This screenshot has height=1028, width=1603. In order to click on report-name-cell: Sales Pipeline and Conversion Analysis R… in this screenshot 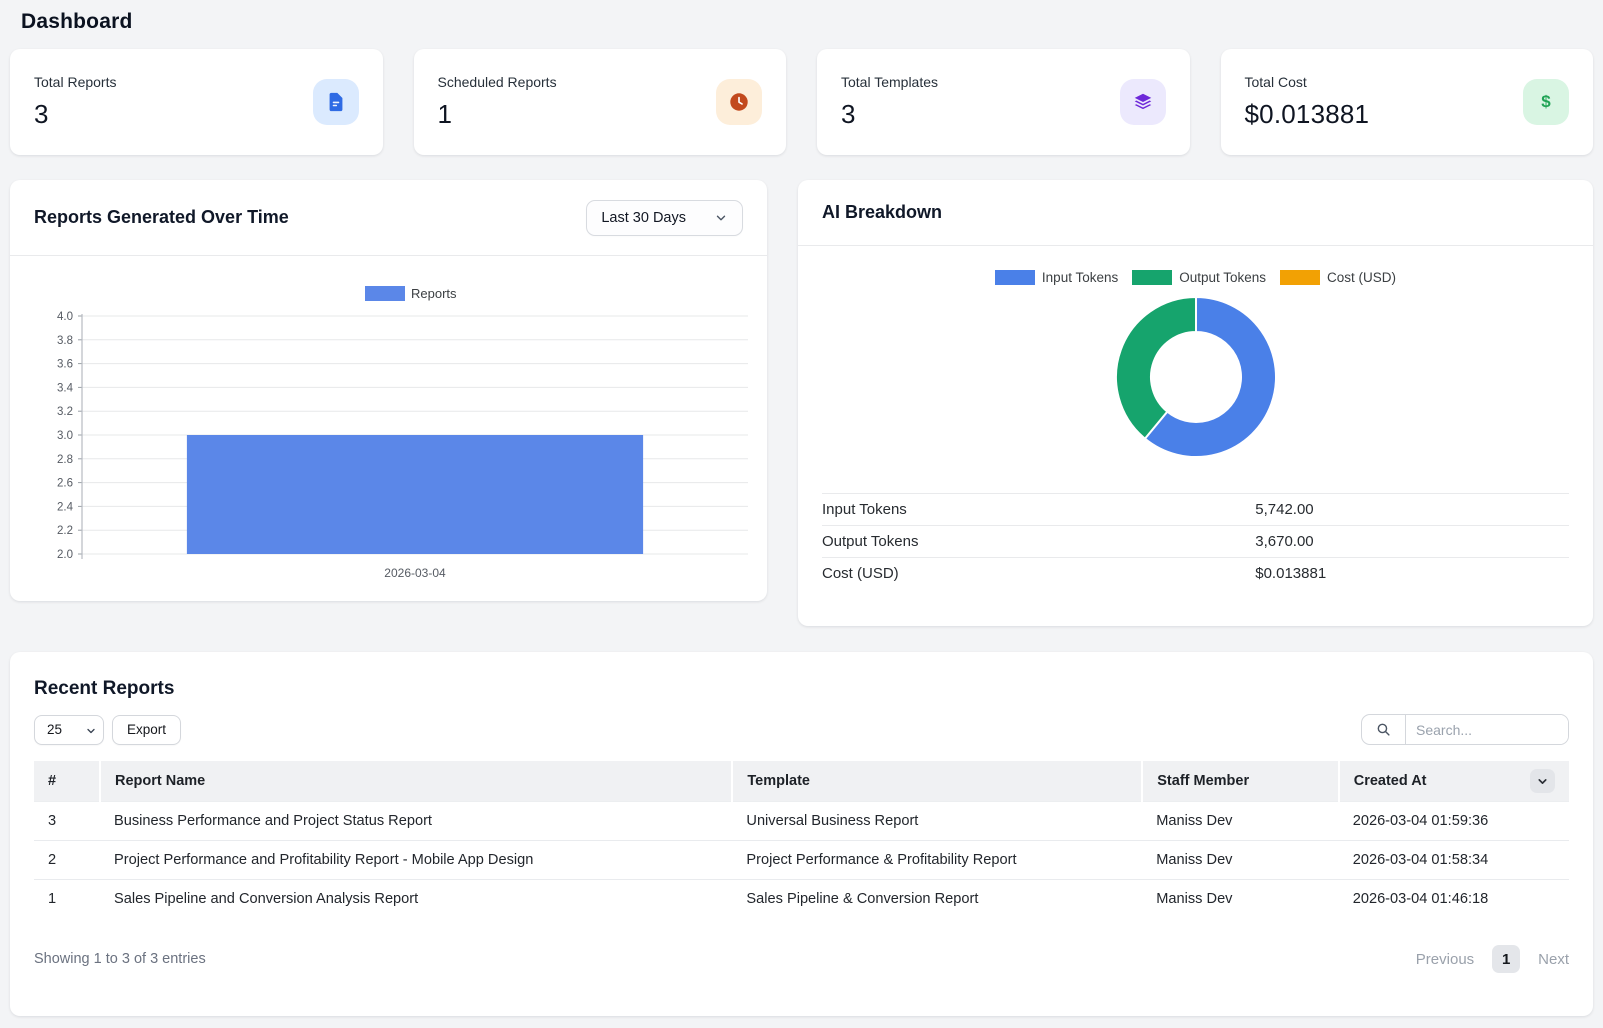, I will do `click(416, 898)`.